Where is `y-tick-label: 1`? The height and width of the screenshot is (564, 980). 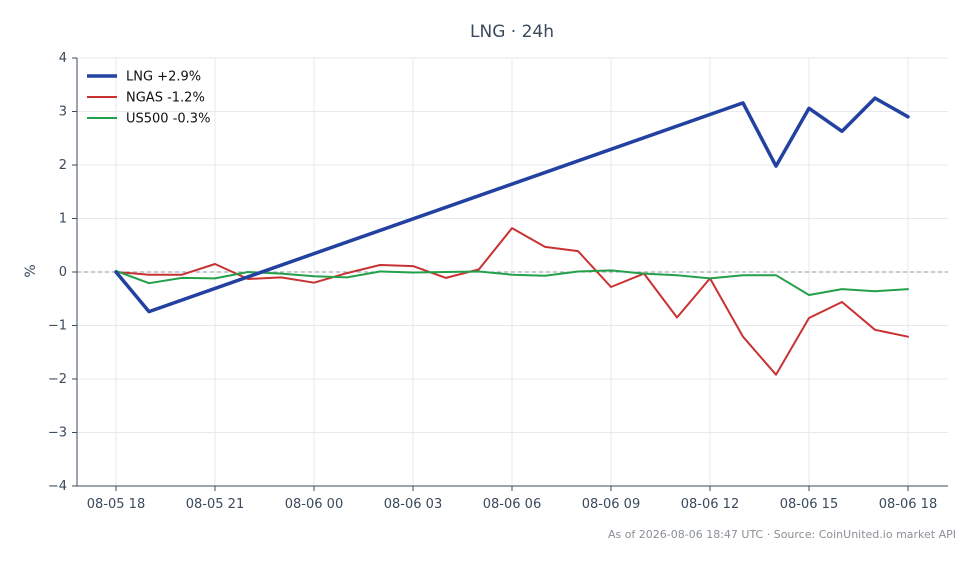
y-tick-label: 1 is located at coordinates (63, 219).